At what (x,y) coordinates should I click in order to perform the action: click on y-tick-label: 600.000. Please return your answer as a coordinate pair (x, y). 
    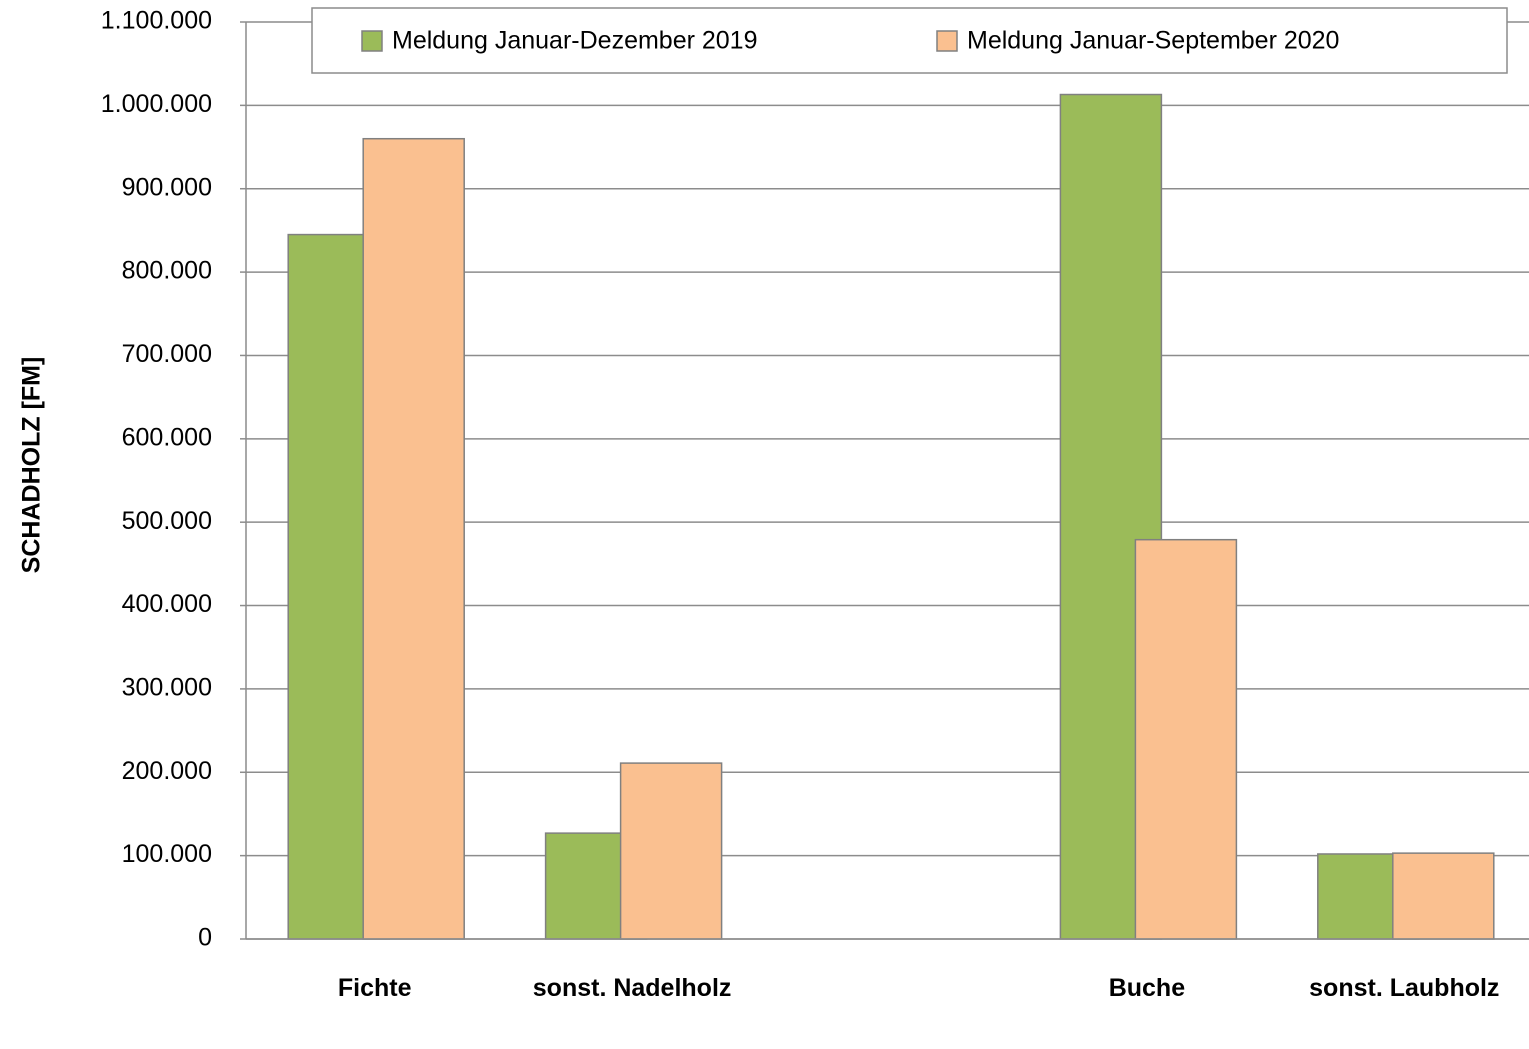
    Looking at the image, I should click on (167, 437).